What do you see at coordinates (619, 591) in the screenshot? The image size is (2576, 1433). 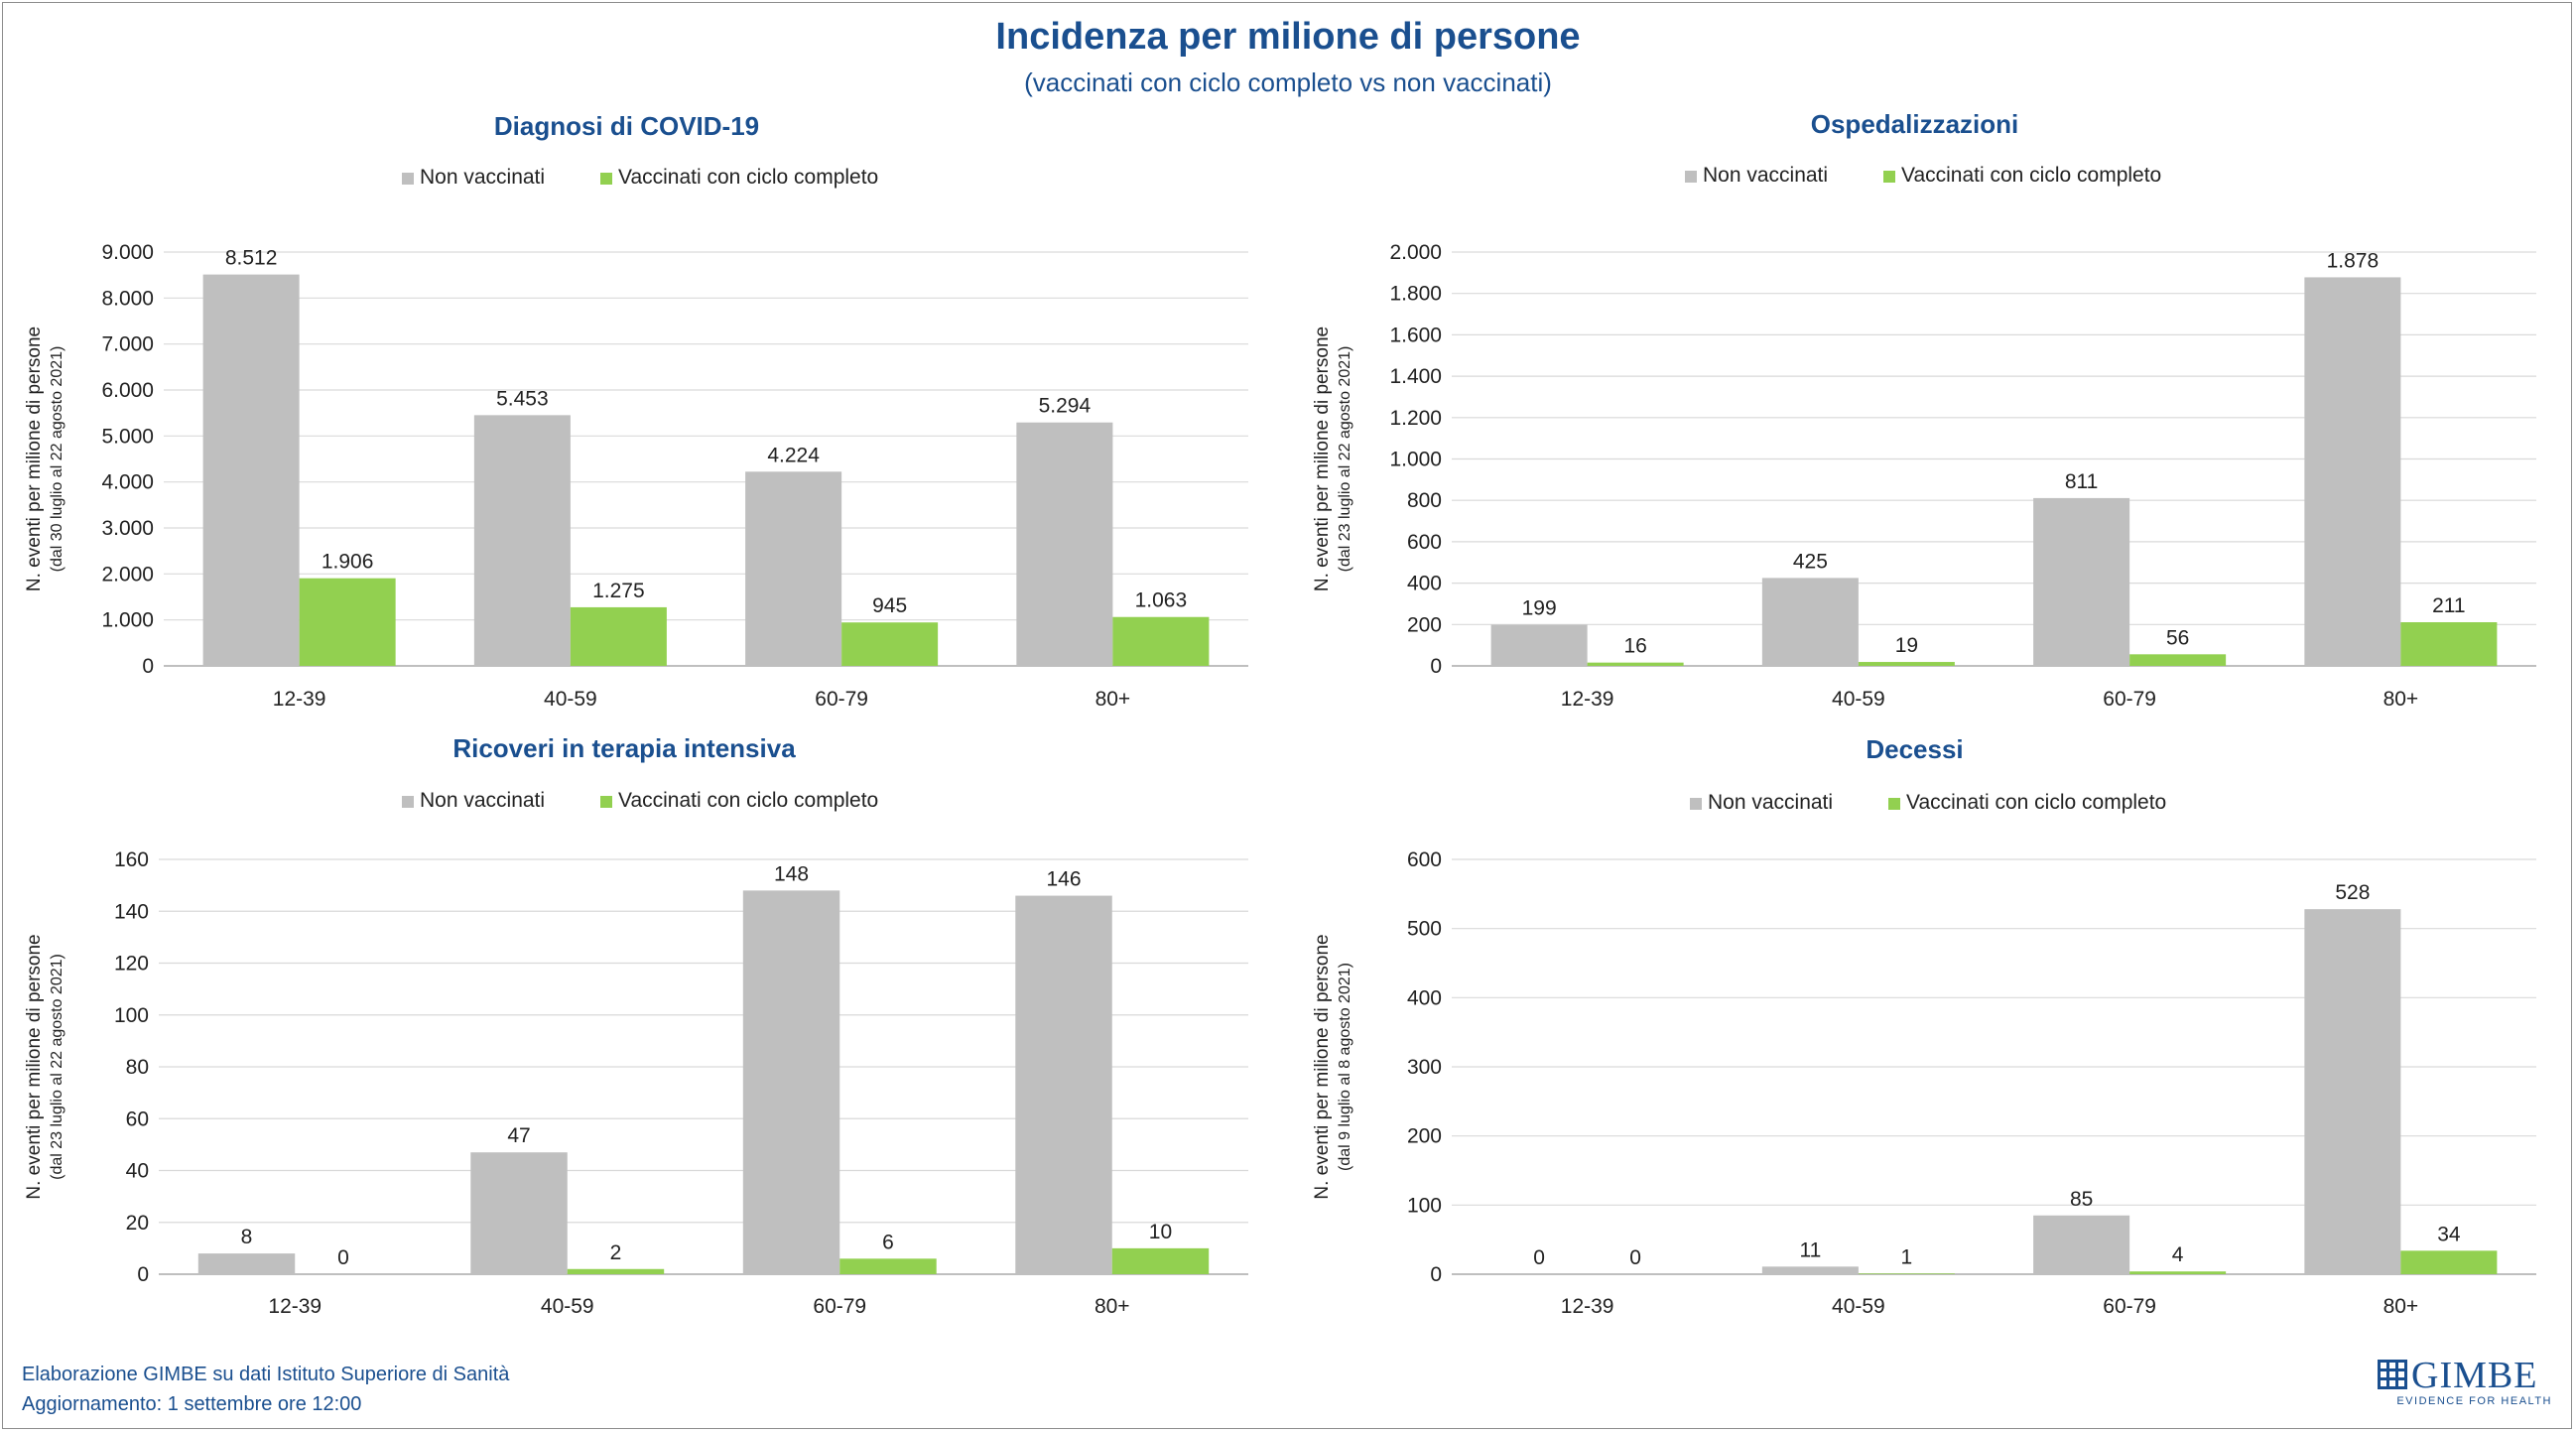 I see `data-label: 1.275` at bounding box center [619, 591].